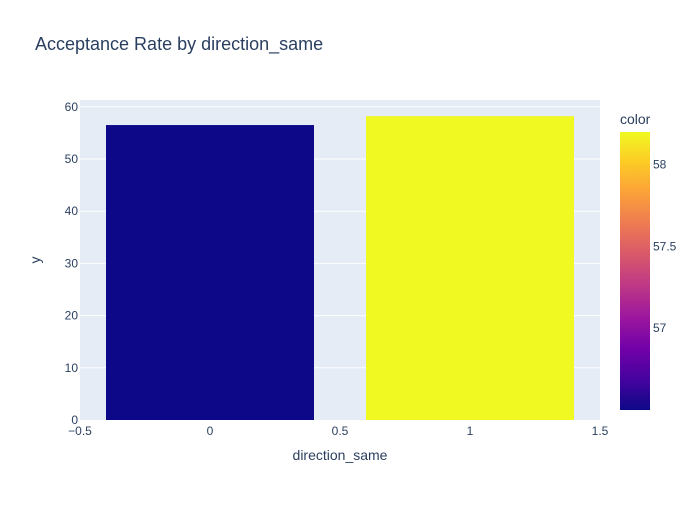  I want to click on y-tick-label-1: 10, so click(72, 368).